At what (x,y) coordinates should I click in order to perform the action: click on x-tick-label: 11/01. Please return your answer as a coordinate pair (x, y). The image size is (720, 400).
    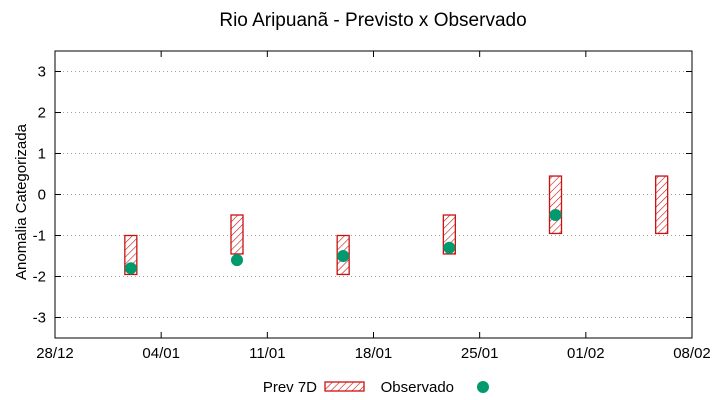
    Looking at the image, I should click on (267, 353).